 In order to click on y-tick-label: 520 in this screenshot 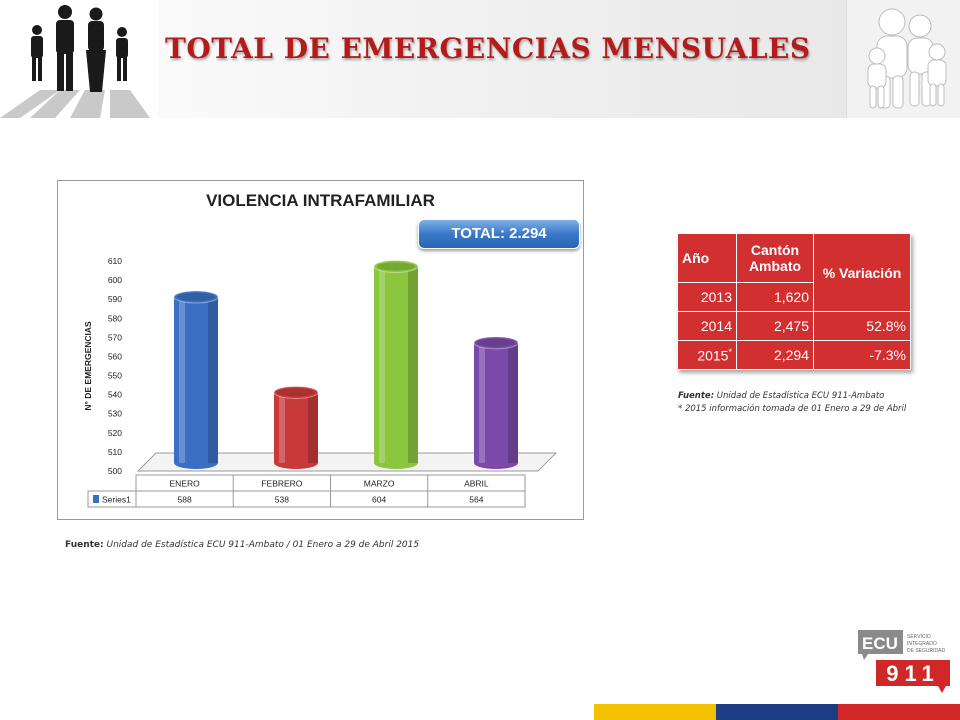, I will do `click(115, 433)`.